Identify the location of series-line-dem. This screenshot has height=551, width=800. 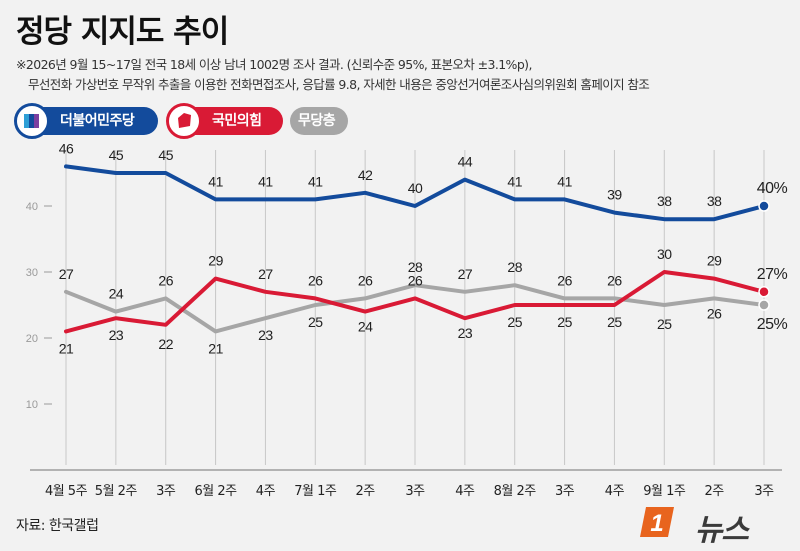
(415, 193).